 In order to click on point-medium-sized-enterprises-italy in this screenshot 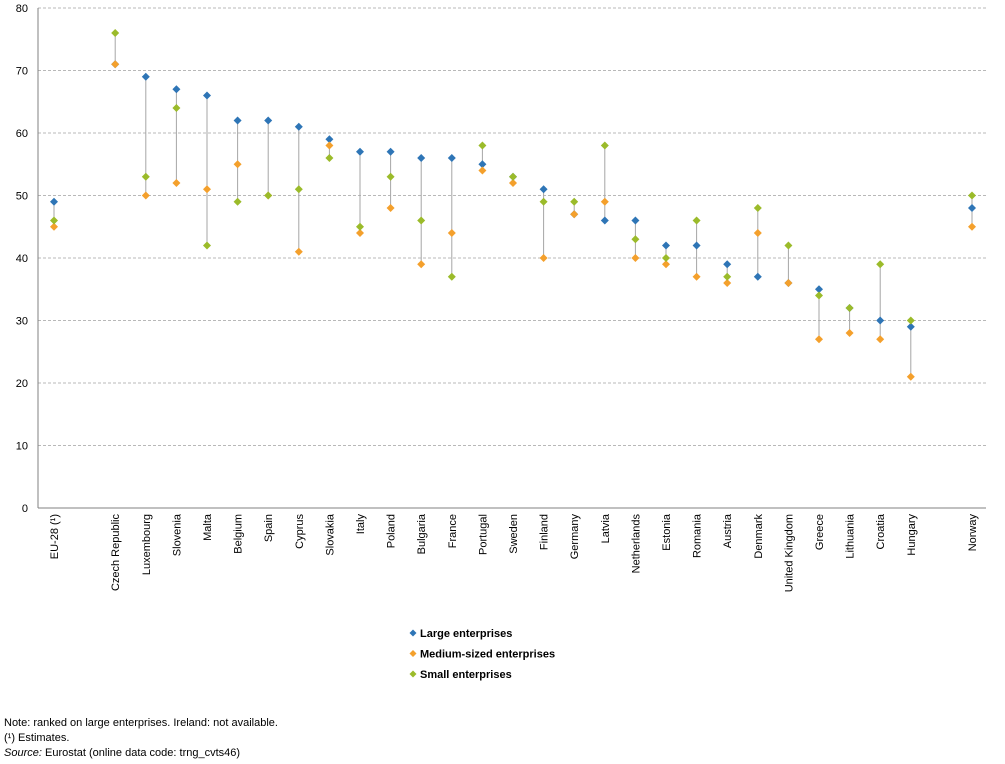, I will do `click(360, 233)`.